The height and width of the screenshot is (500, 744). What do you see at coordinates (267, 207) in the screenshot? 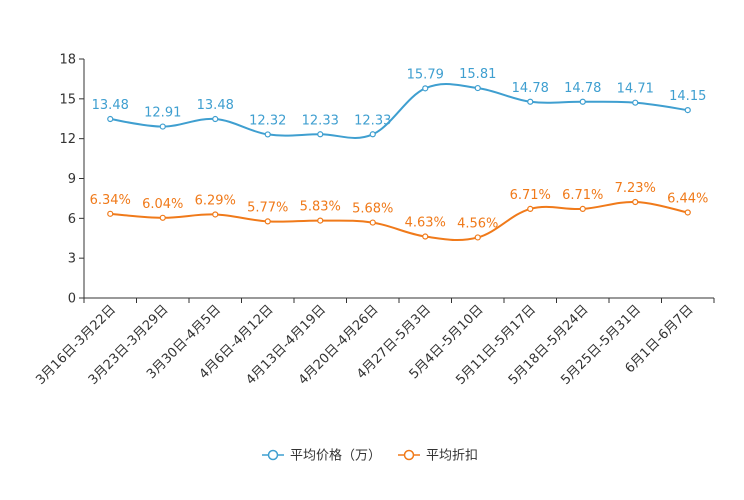
I see `data-label: 5.77%` at bounding box center [267, 207].